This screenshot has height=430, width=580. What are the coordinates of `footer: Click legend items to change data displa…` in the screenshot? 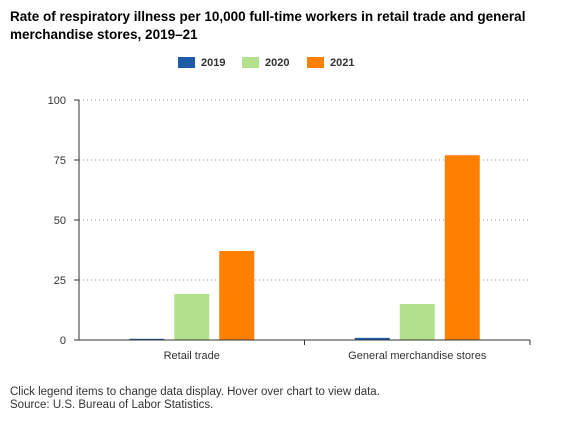 It's located at (195, 399).